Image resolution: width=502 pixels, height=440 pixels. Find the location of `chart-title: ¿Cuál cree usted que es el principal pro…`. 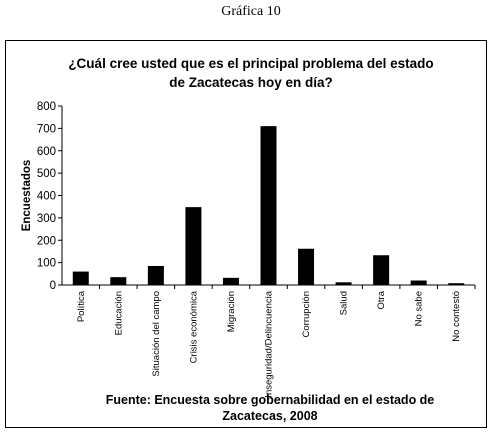

chart-title: ¿Cuál cree usted que es el principal pro… is located at coordinates (251, 73).